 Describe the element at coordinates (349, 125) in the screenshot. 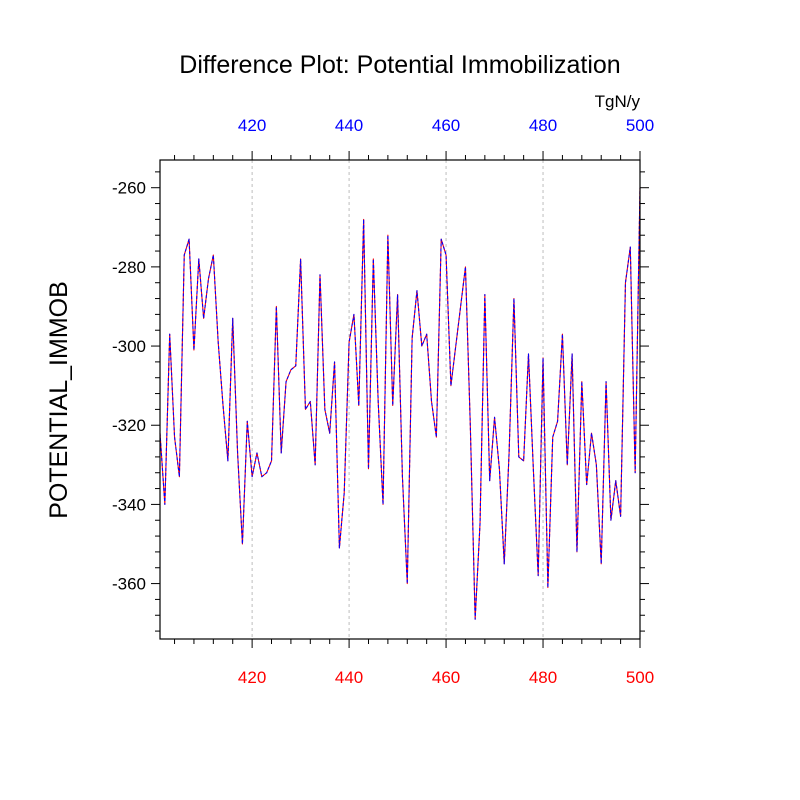

I see `x-top-tick-label-1: 440` at that location.